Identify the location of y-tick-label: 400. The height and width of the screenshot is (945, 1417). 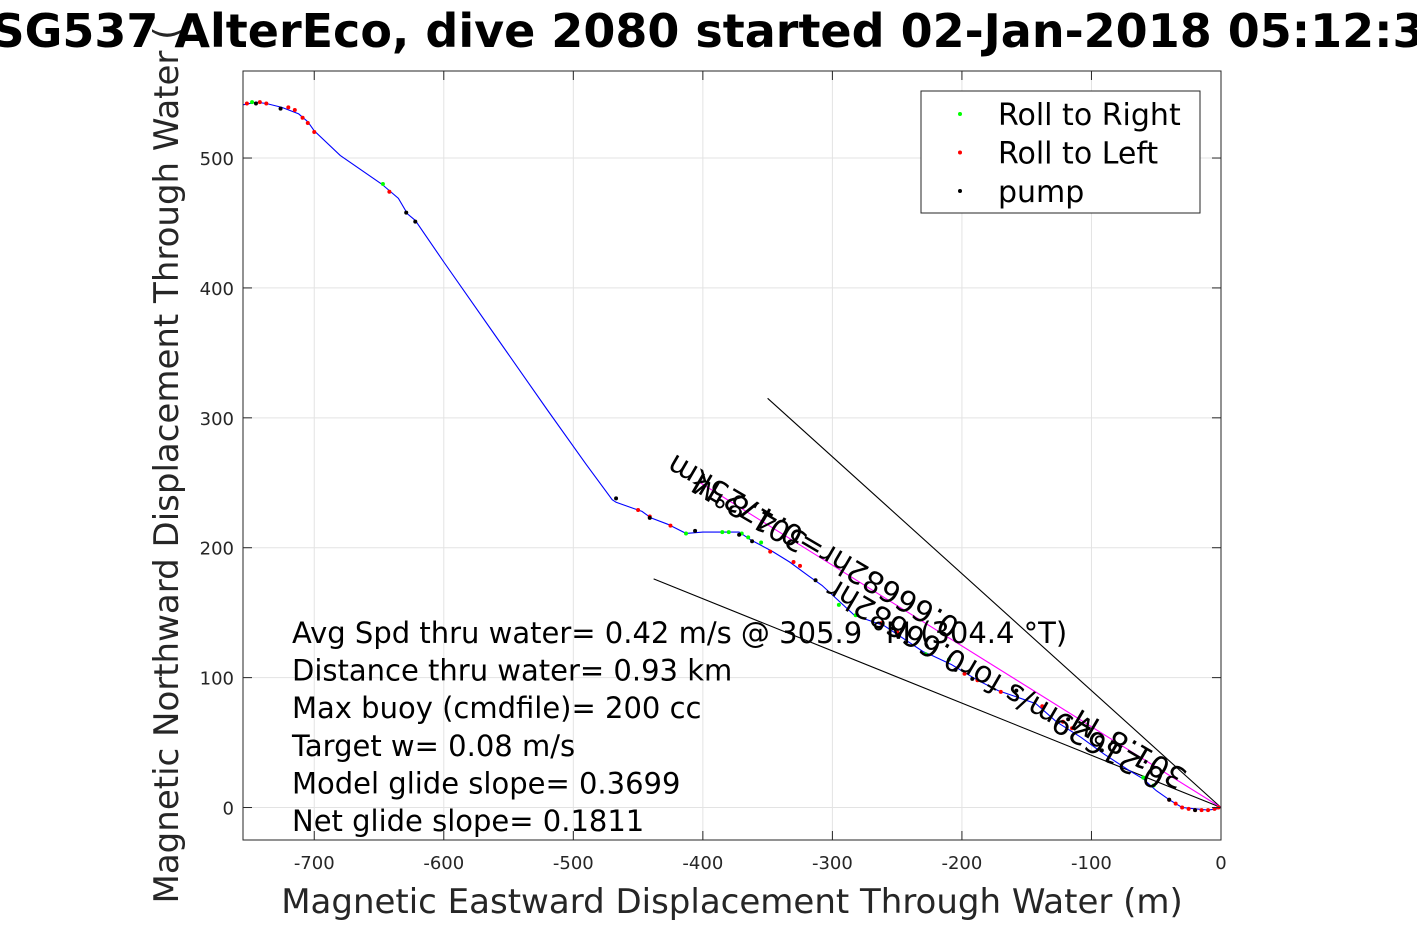
(217, 289).